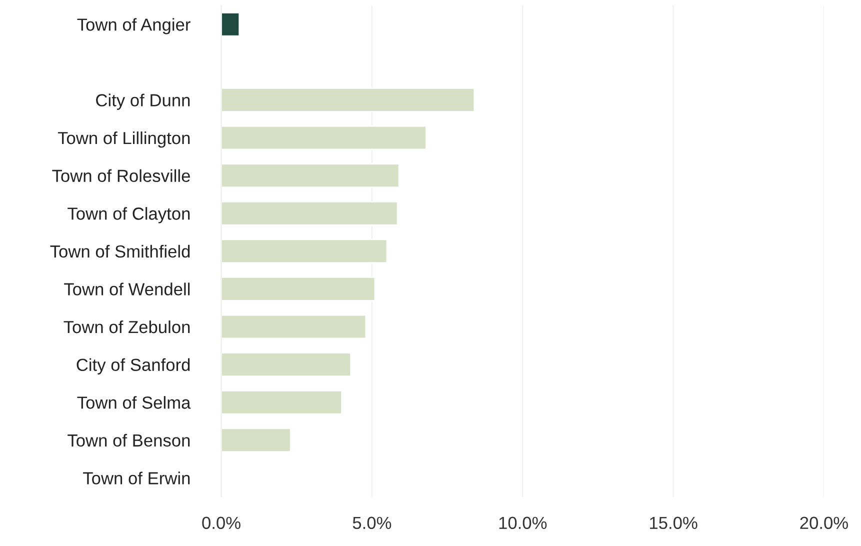  What do you see at coordinates (133, 366) in the screenshot?
I see `y-tick-label: City of Sanford` at bounding box center [133, 366].